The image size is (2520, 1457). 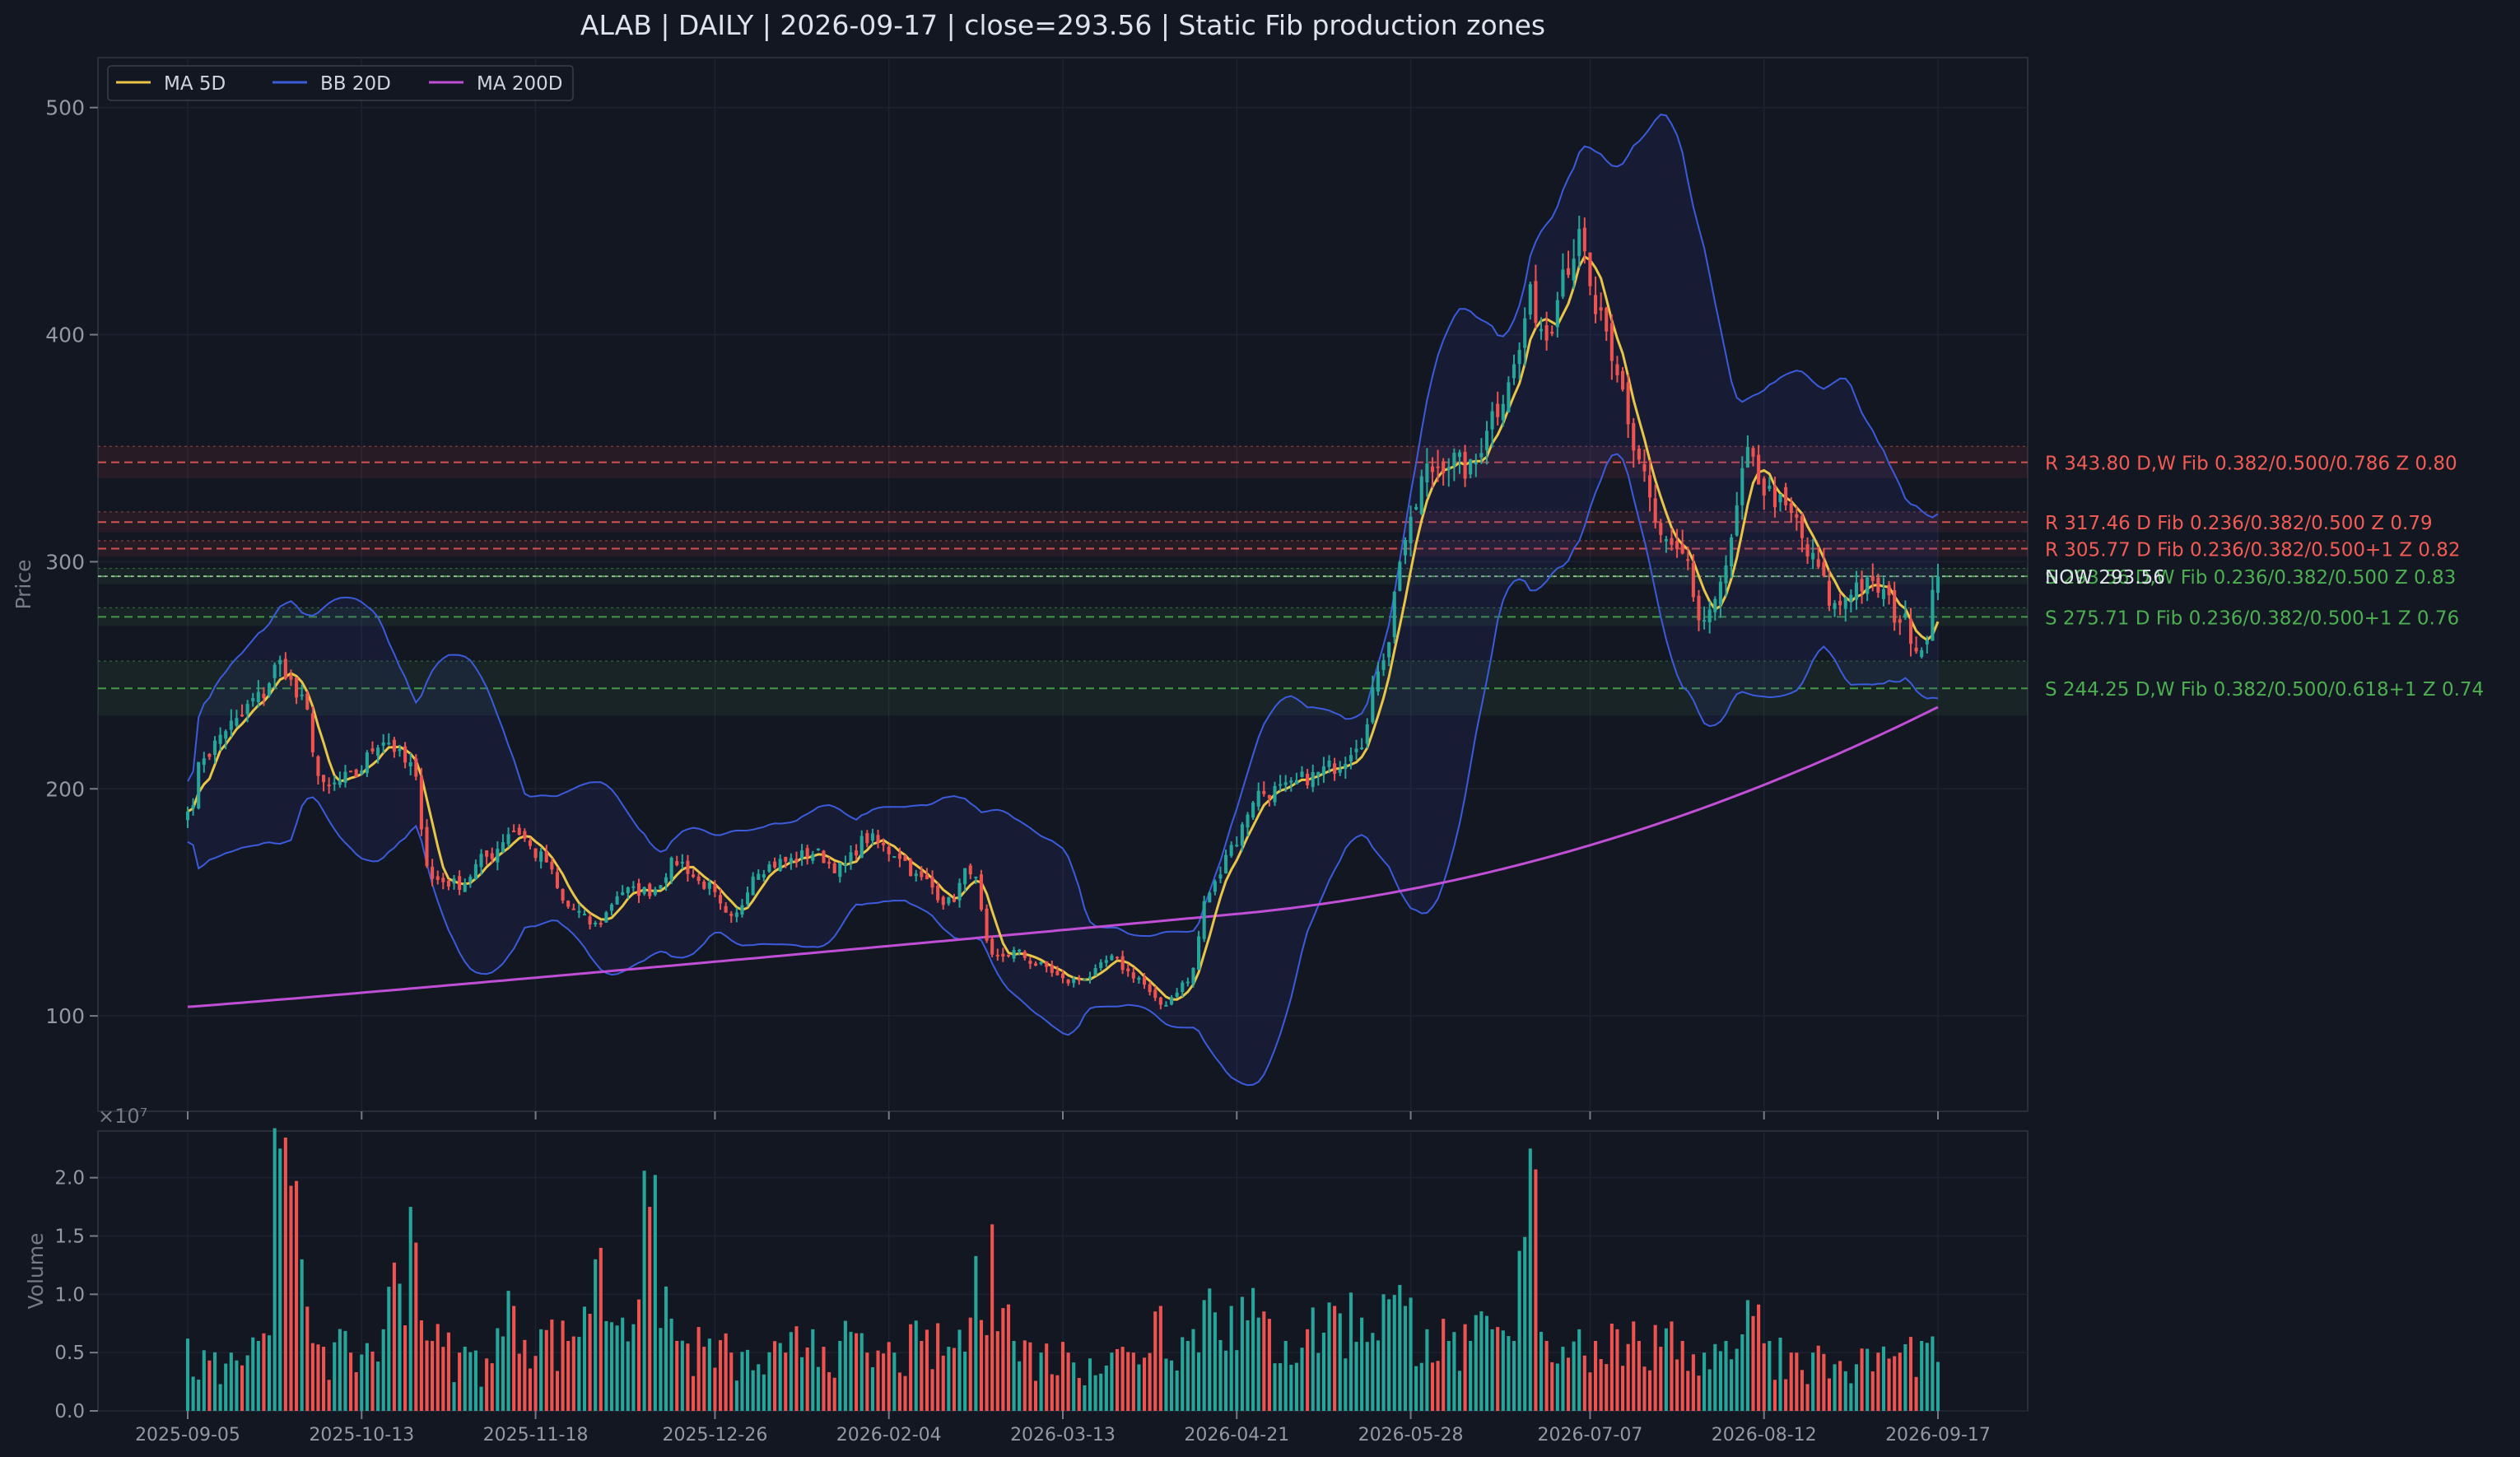 I want to click on volume-axis: 0.0 0.5 1.0 1.5 2.0, so click(x=76, y=1295).